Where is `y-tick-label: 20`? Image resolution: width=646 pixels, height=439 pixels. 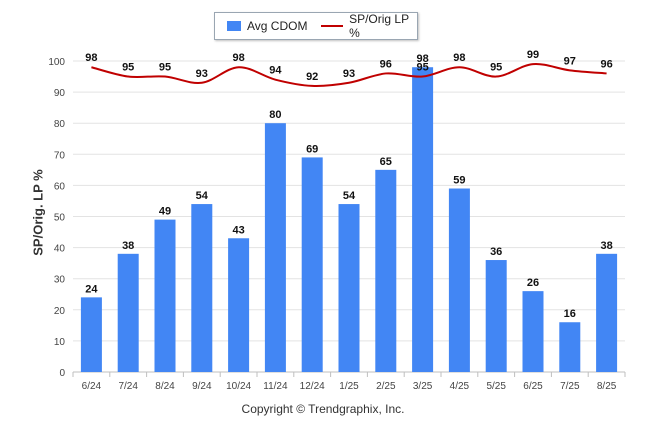
y-tick-label: 20 is located at coordinates (60, 311).